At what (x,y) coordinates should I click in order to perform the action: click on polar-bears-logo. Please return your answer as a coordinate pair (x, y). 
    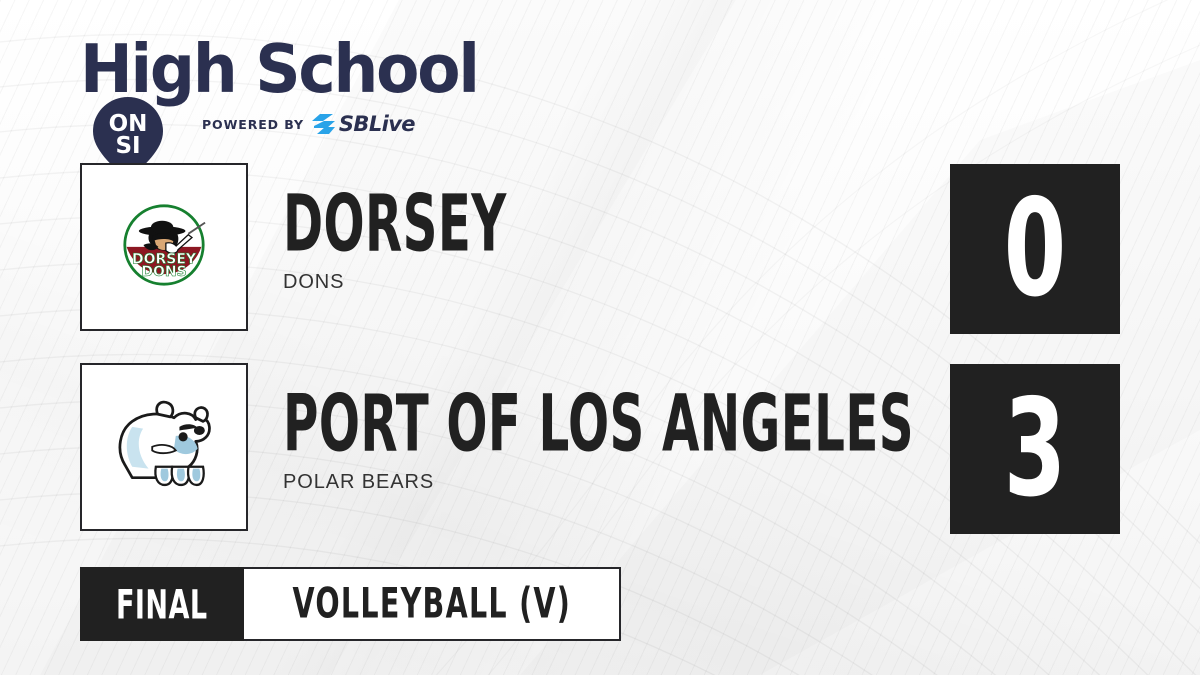
    Looking at the image, I should click on (164, 447).